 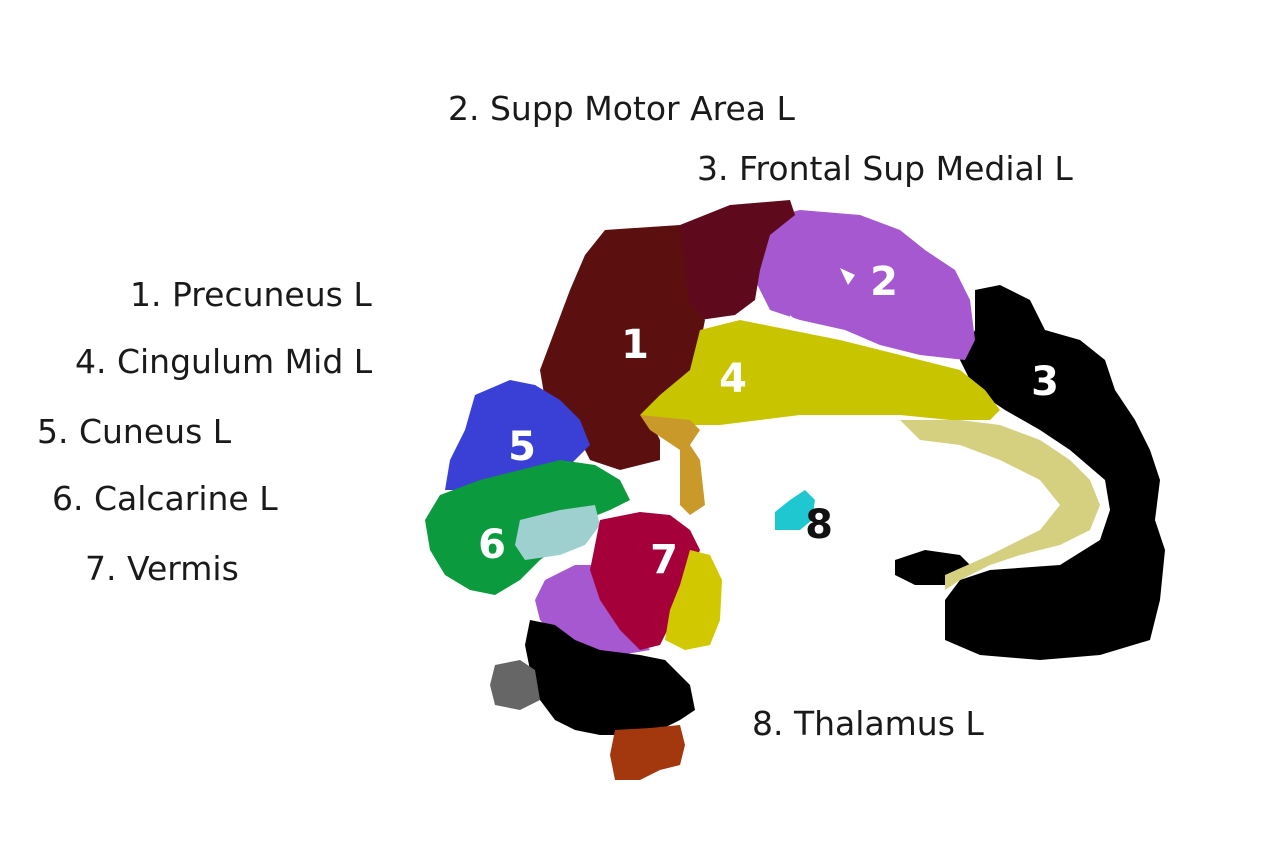 I want to click on region-dark-red-upper, so click(x=735, y=260).